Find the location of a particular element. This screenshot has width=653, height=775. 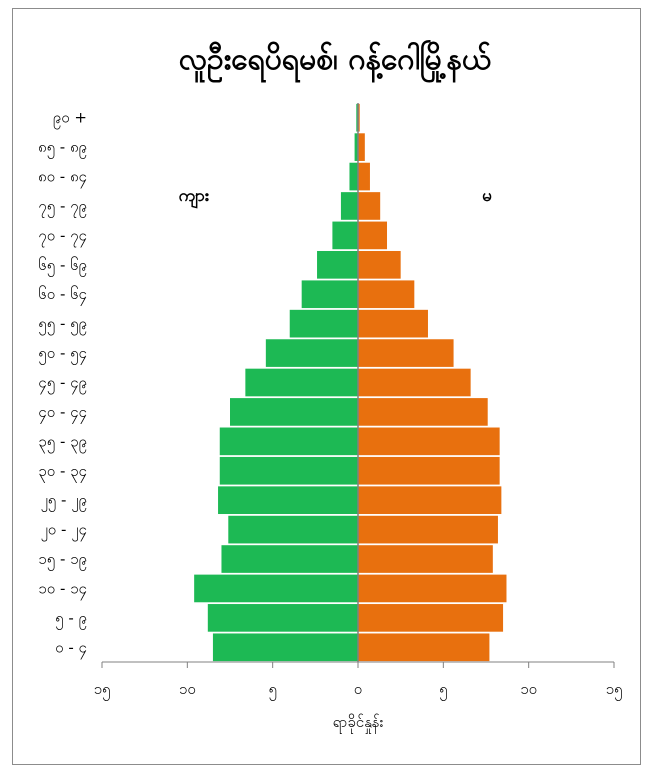

y-tick-label: ၆၅ - ၆၉ is located at coordinates (62, 266).